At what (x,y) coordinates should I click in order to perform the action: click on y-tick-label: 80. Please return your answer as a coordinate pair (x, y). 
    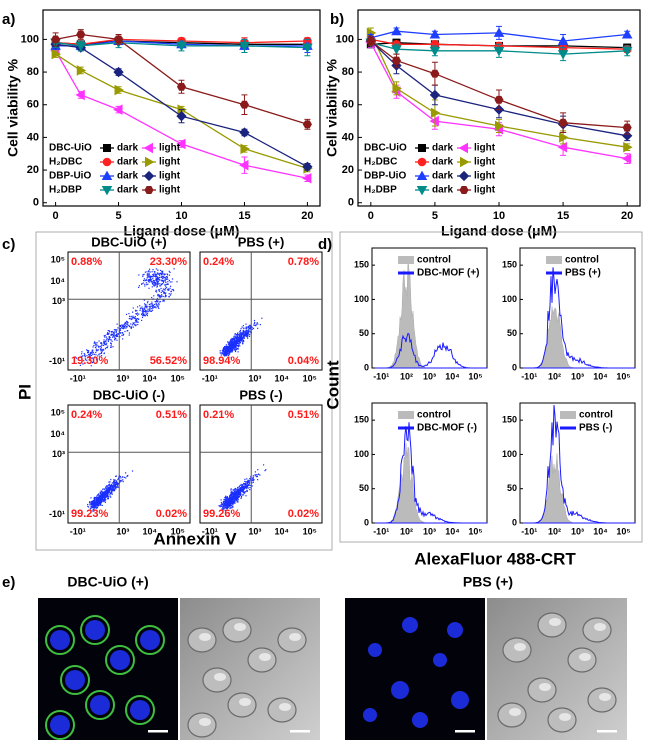
    Looking at the image, I should click on (33, 72).